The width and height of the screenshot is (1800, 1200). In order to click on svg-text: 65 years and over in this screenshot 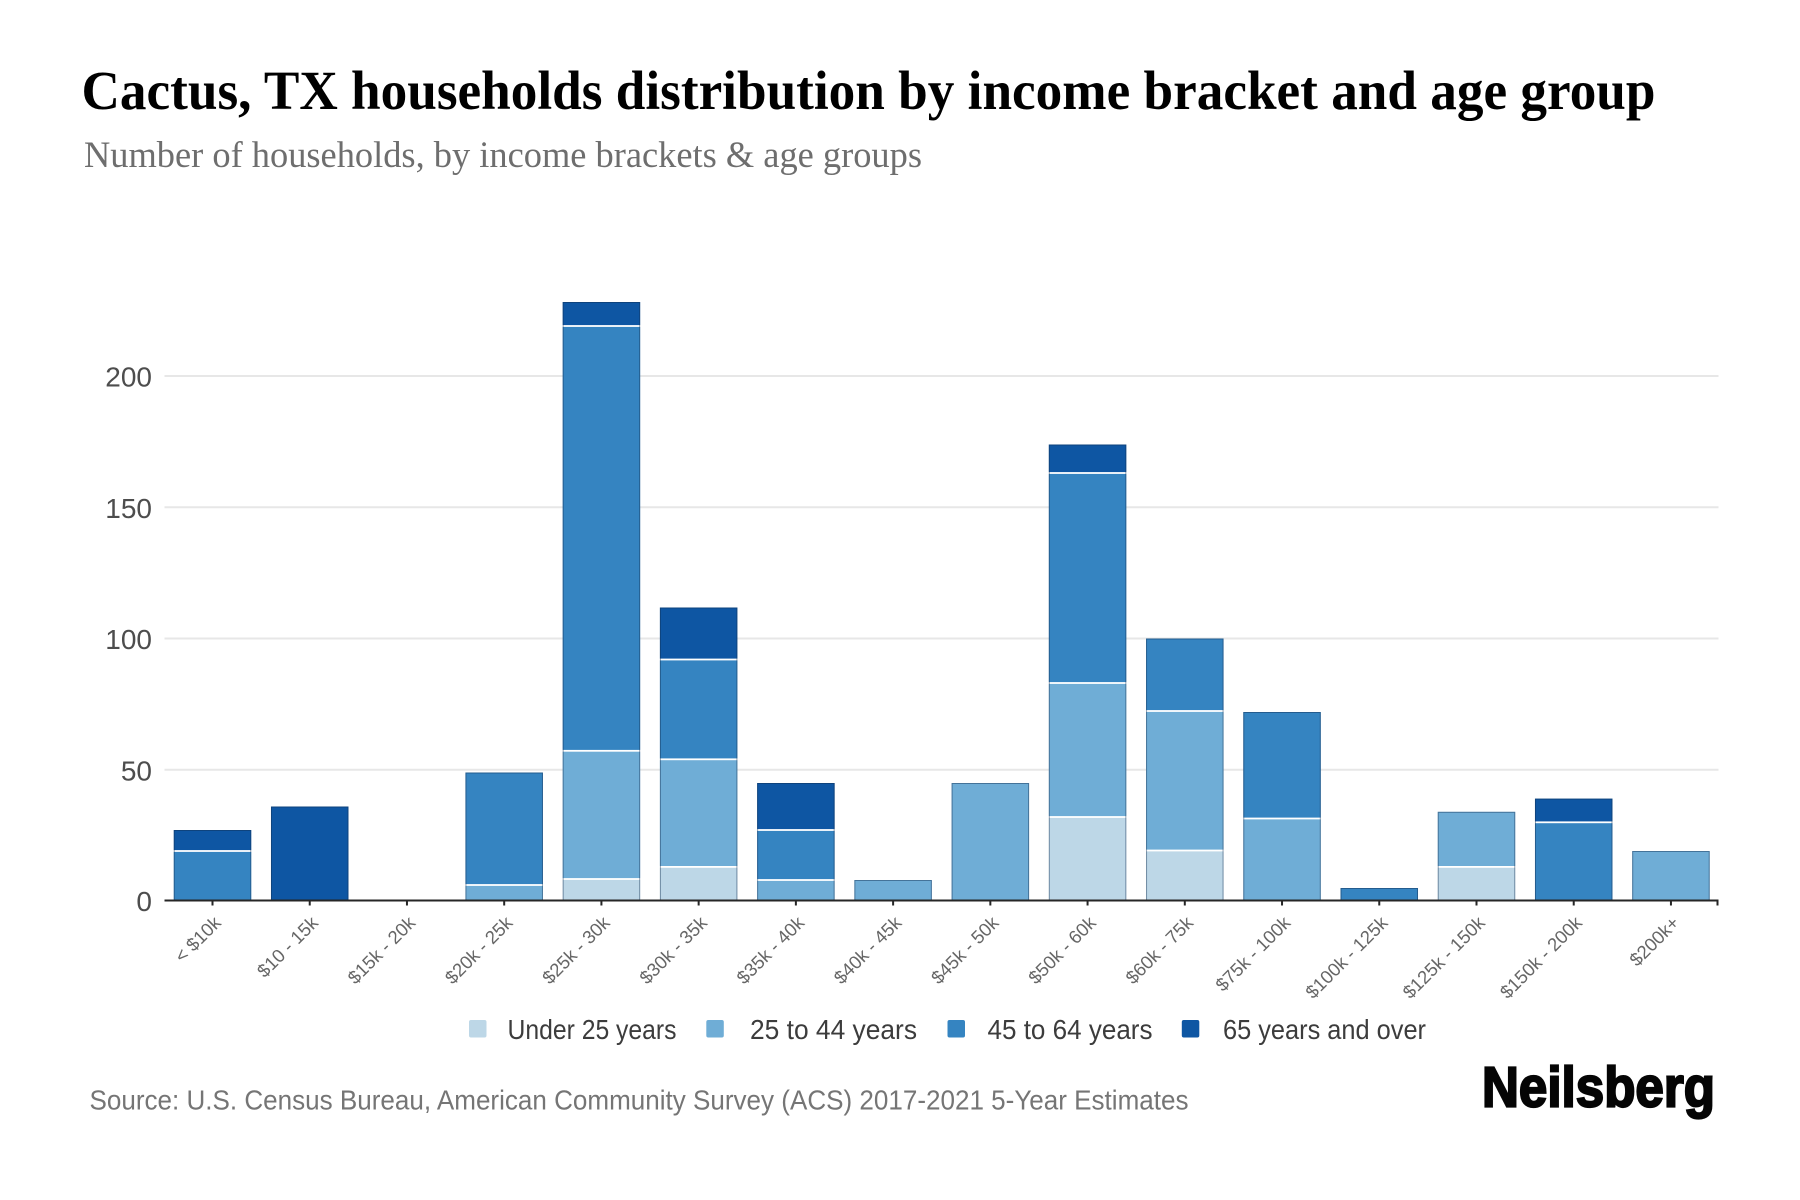, I will do `click(1324, 1029)`.